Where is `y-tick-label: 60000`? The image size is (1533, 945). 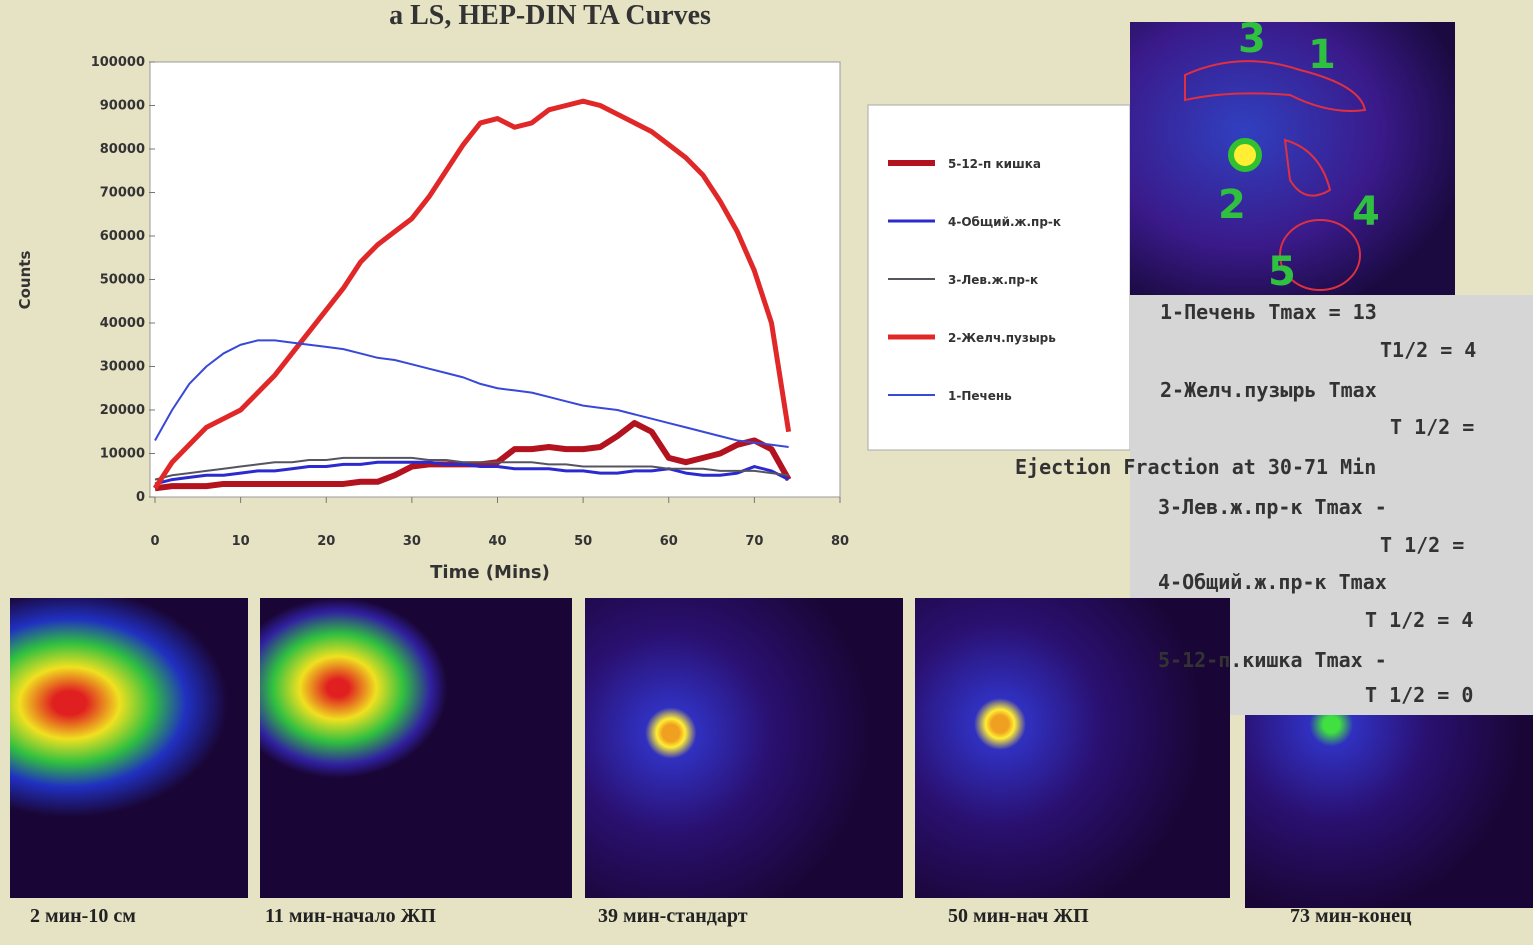 y-tick-label: 60000 is located at coordinates (122, 236).